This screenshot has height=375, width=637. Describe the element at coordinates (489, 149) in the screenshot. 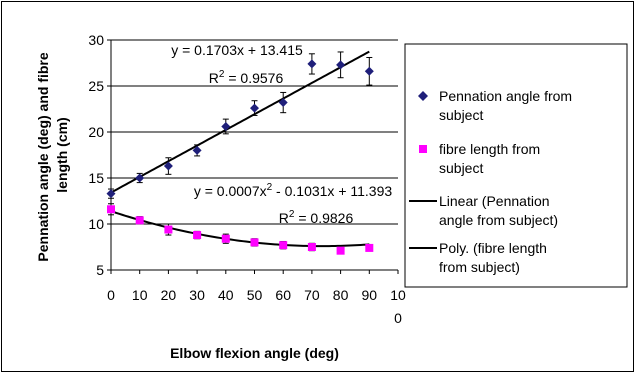

I see `legend-fibre-line1: fibre length from` at that location.